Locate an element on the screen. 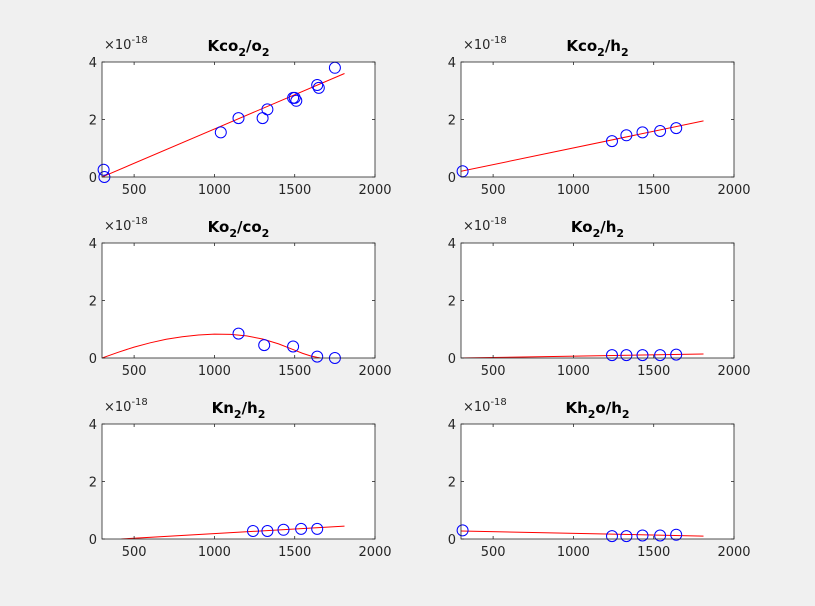 The width and height of the screenshot is (815, 606). title-text: Kn is located at coordinates (223, 408).